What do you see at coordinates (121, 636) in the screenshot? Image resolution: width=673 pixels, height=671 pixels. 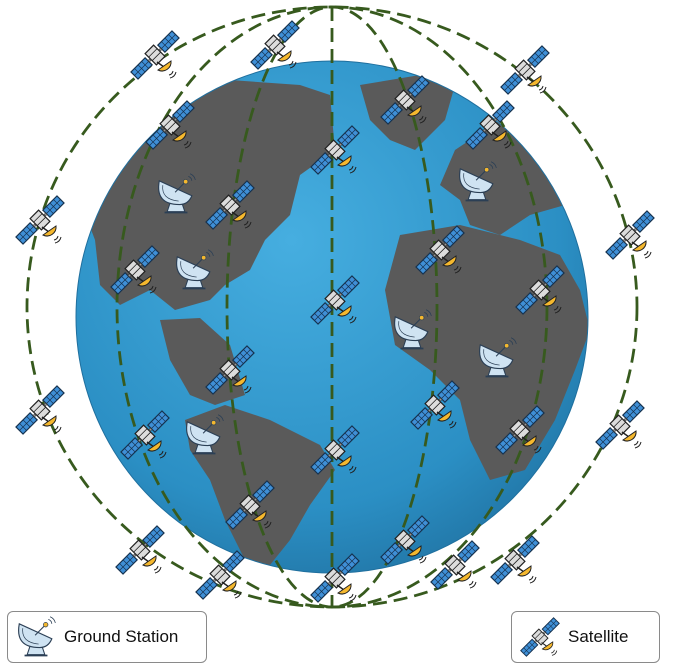 I see `legend-ground-station-label: Ground Station` at bounding box center [121, 636].